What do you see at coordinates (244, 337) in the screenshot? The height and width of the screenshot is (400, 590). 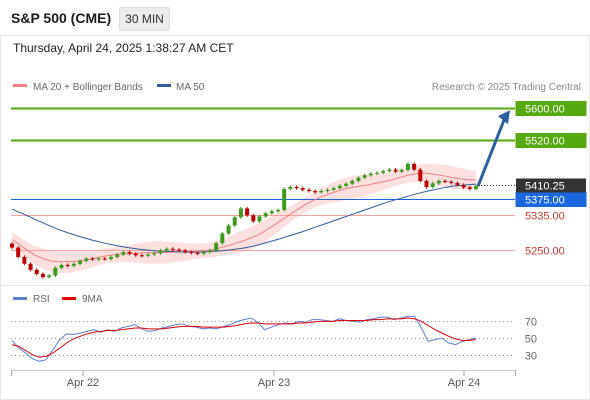 I see `rsi-ma-line` at bounding box center [244, 337].